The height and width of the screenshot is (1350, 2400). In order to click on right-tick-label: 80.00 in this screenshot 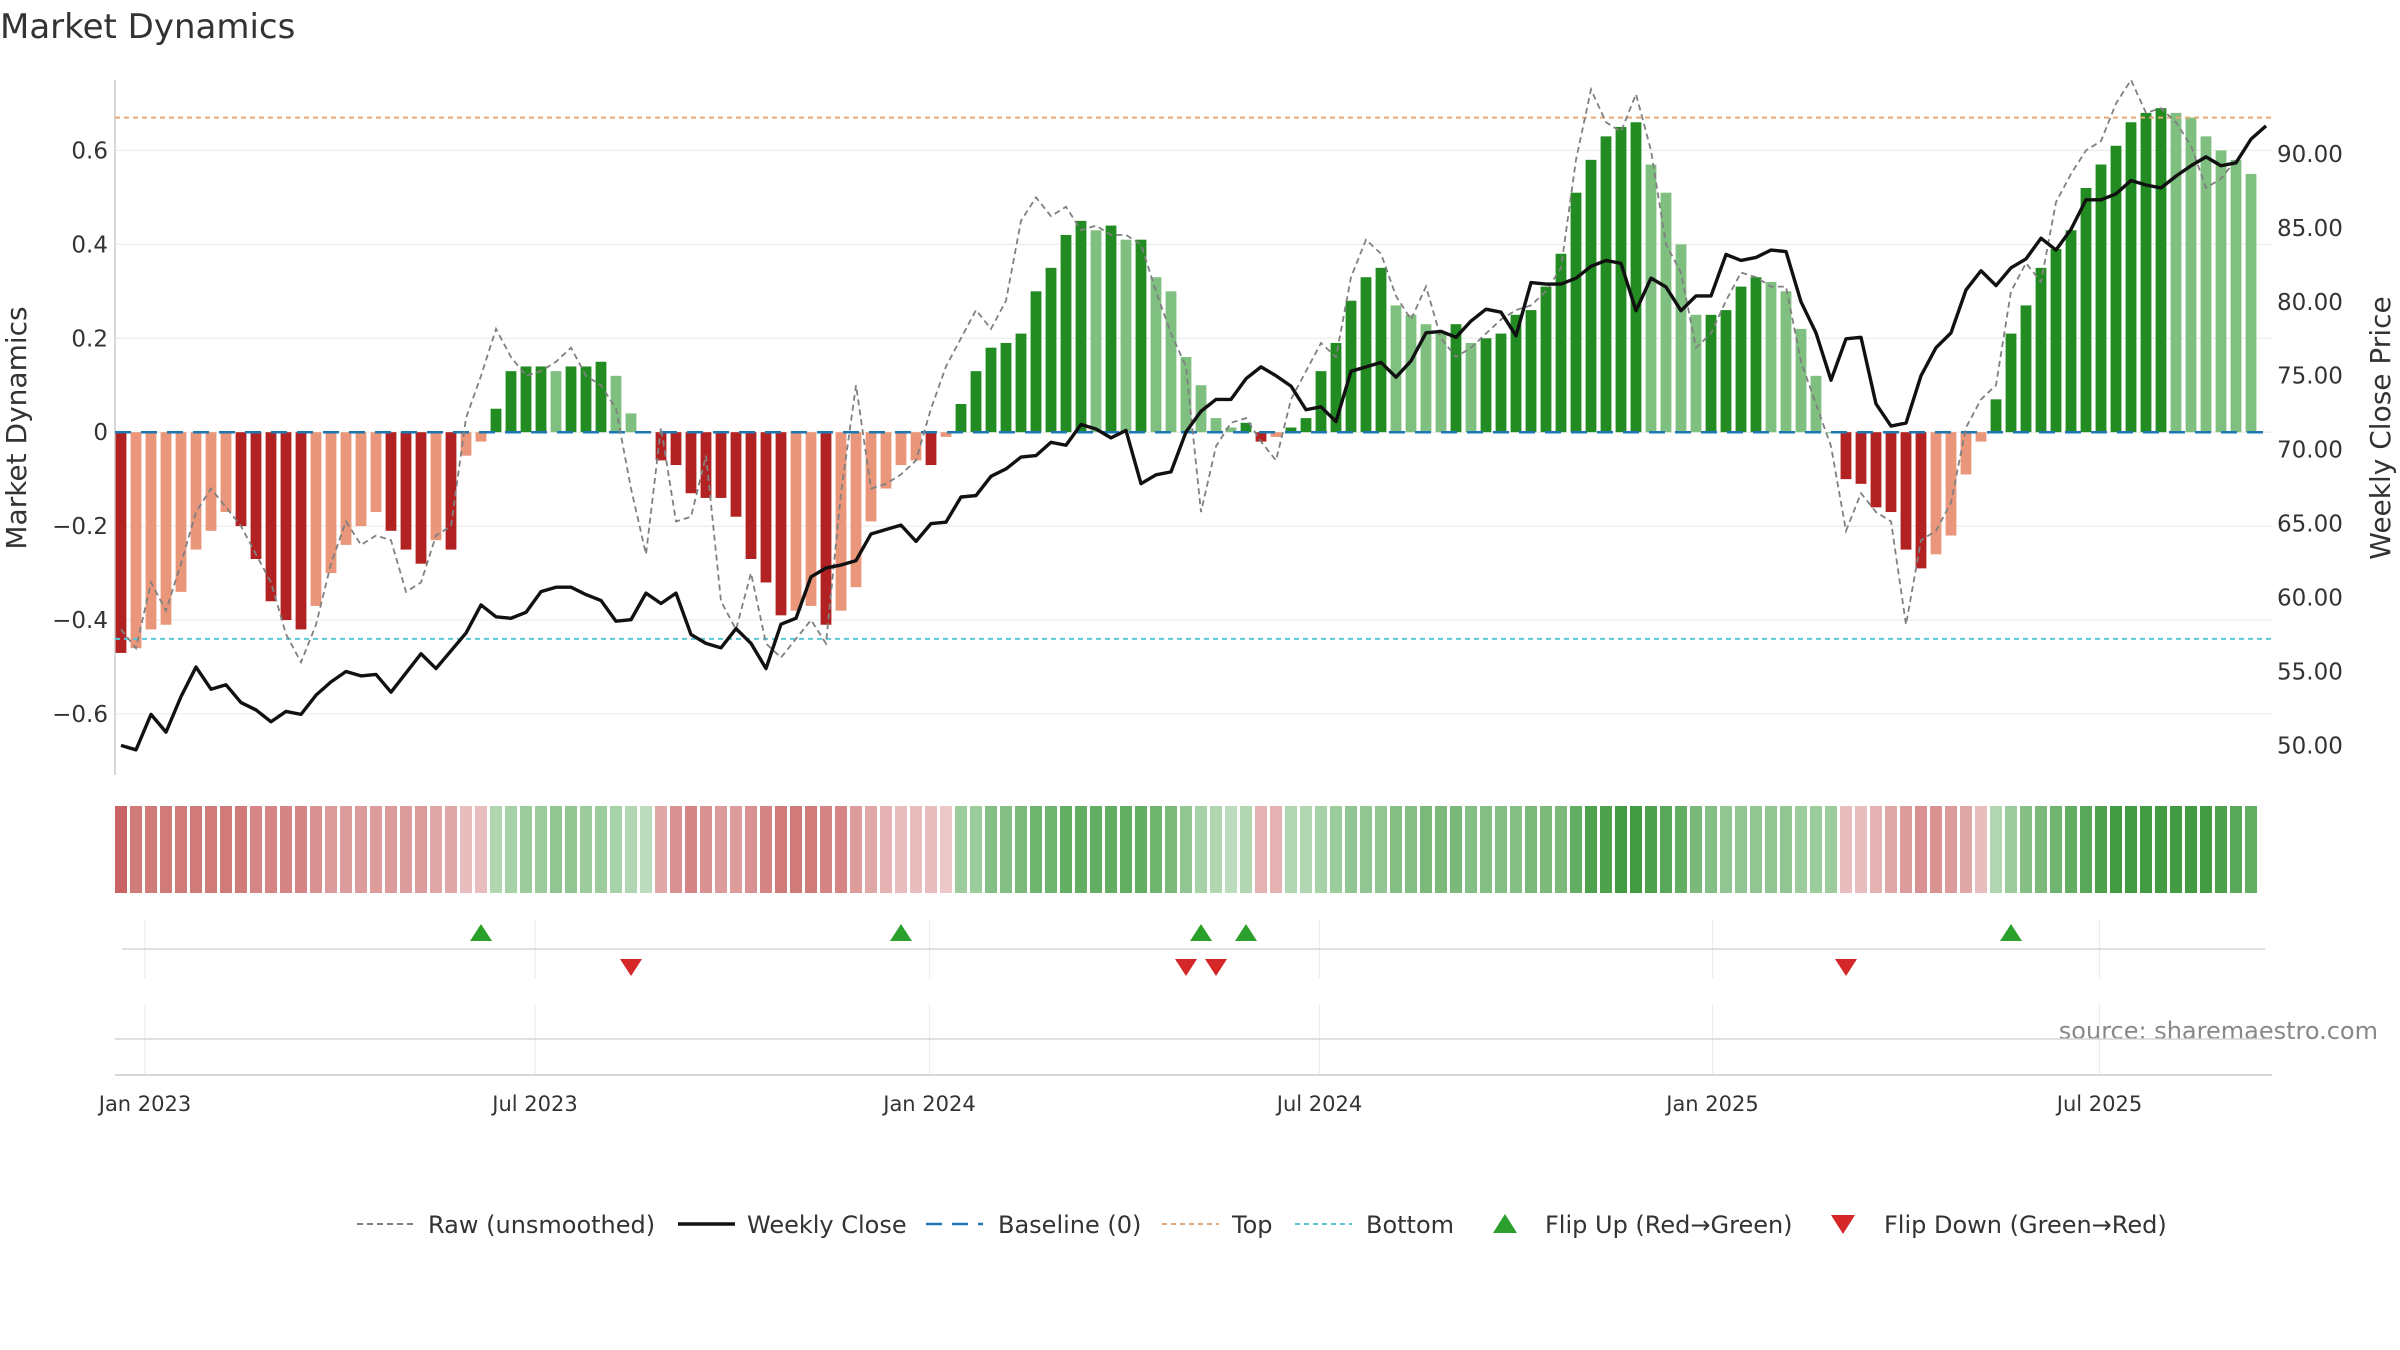, I will do `click(2310, 303)`.